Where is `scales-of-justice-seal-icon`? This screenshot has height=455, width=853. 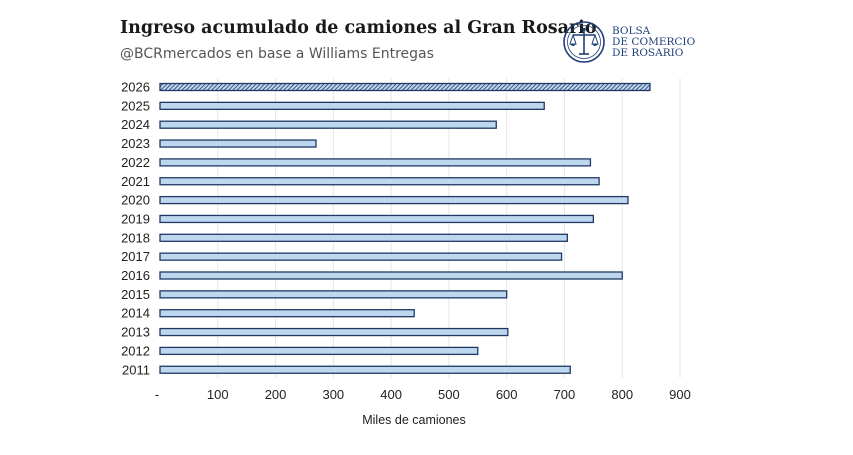
scales-of-justice-seal-icon is located at coordinates (584, 42).